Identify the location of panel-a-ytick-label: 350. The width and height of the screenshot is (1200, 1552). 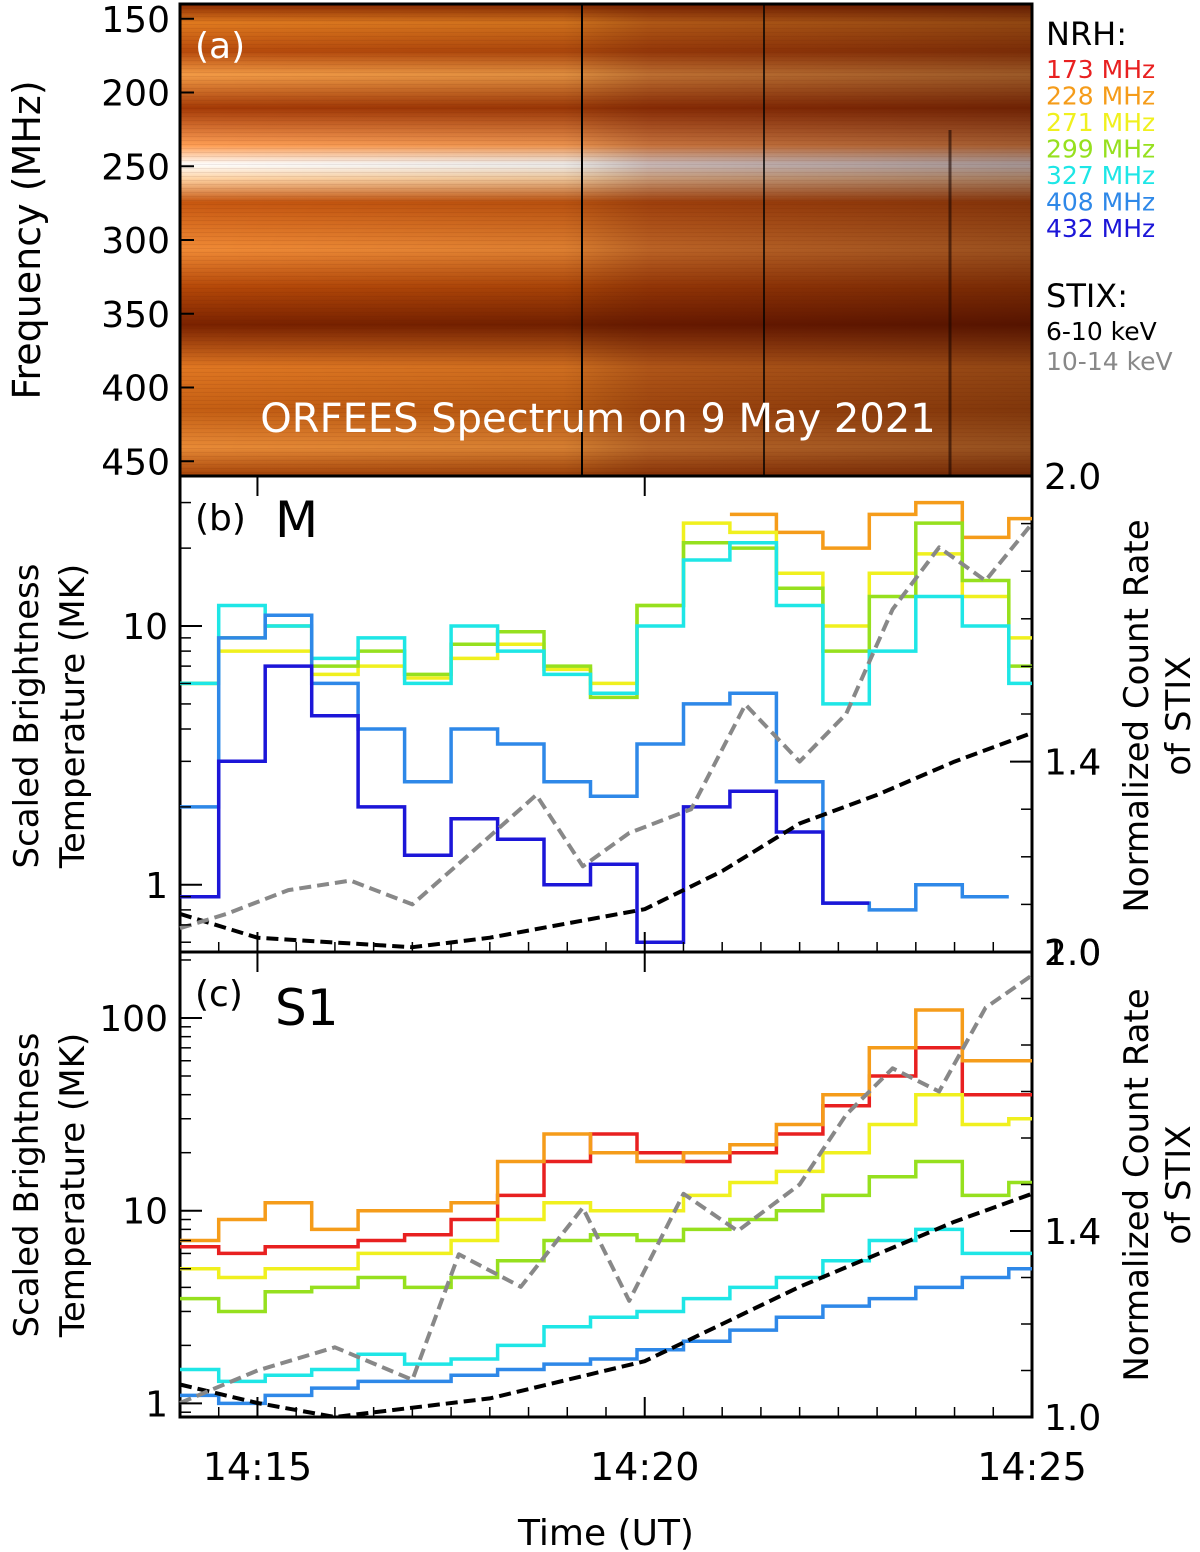
(135, 315).